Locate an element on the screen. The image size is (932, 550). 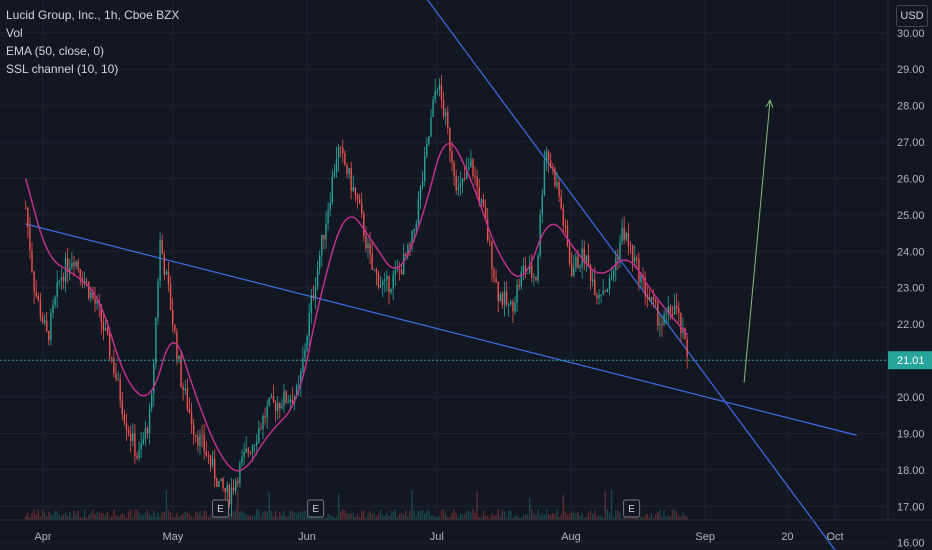
price-tick-label: 18.00 is located at coordinates (911, 471).